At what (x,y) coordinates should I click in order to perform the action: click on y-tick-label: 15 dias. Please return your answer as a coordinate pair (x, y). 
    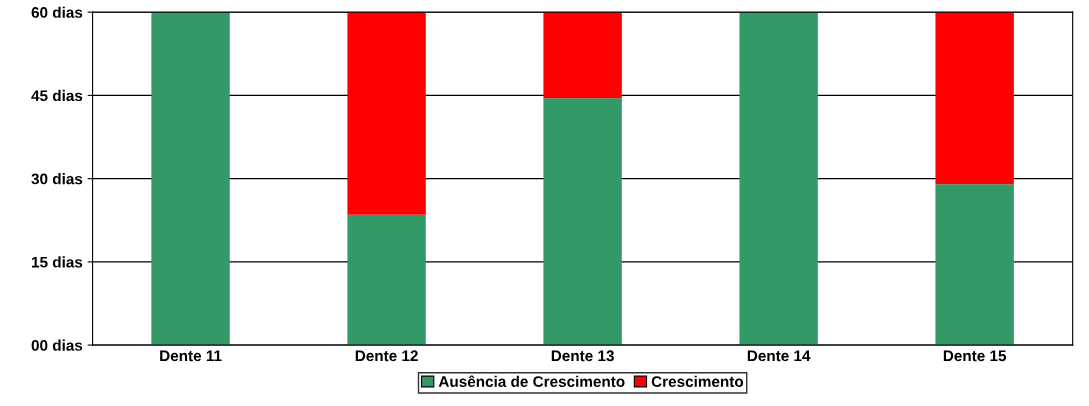
    Looking at the image, I should click on (57, 262).